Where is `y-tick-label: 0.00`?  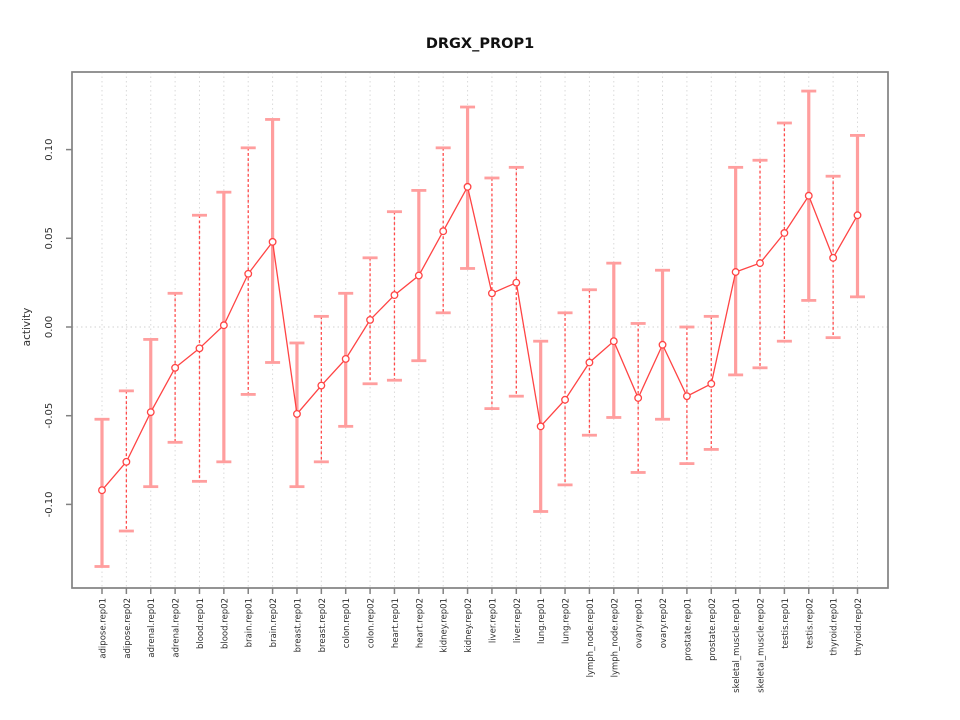
y-tick-label: 0.00 is located at coordinates (49, 327).